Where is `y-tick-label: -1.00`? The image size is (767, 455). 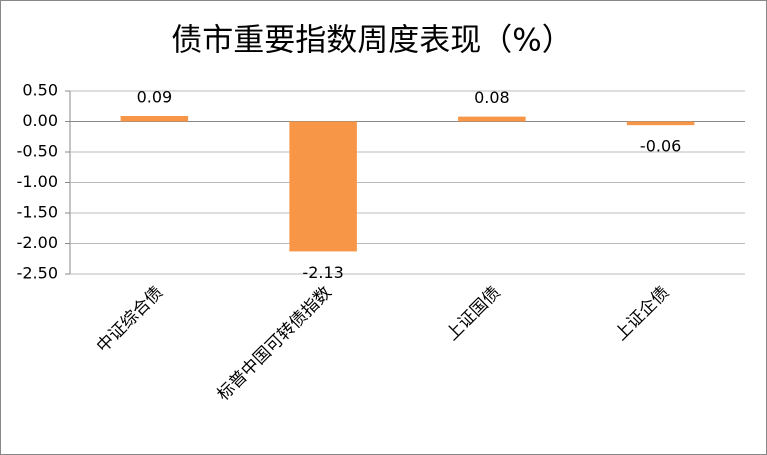
y-tick-label: -1.00 is located at coordinates (37, 181).